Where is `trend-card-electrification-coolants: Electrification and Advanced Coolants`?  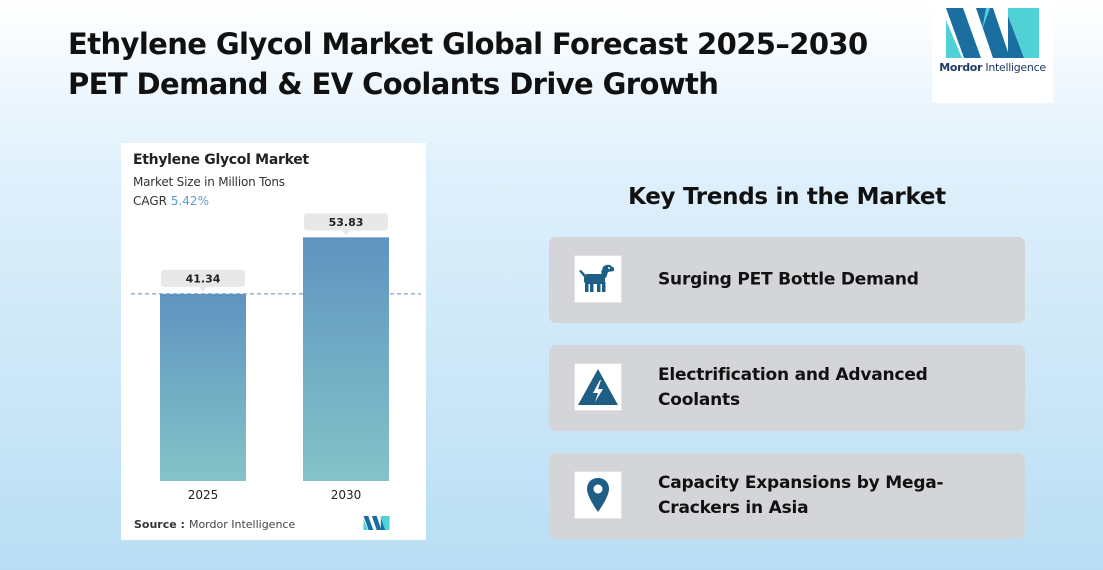
trend-card-electrification-coolants: Electrification and Advanced Coolants is located at coordinates (787, 388).